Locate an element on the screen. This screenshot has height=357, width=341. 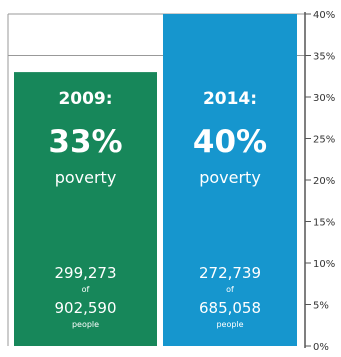
bar-people-label-2014: people is located at coordinates (229, 324).